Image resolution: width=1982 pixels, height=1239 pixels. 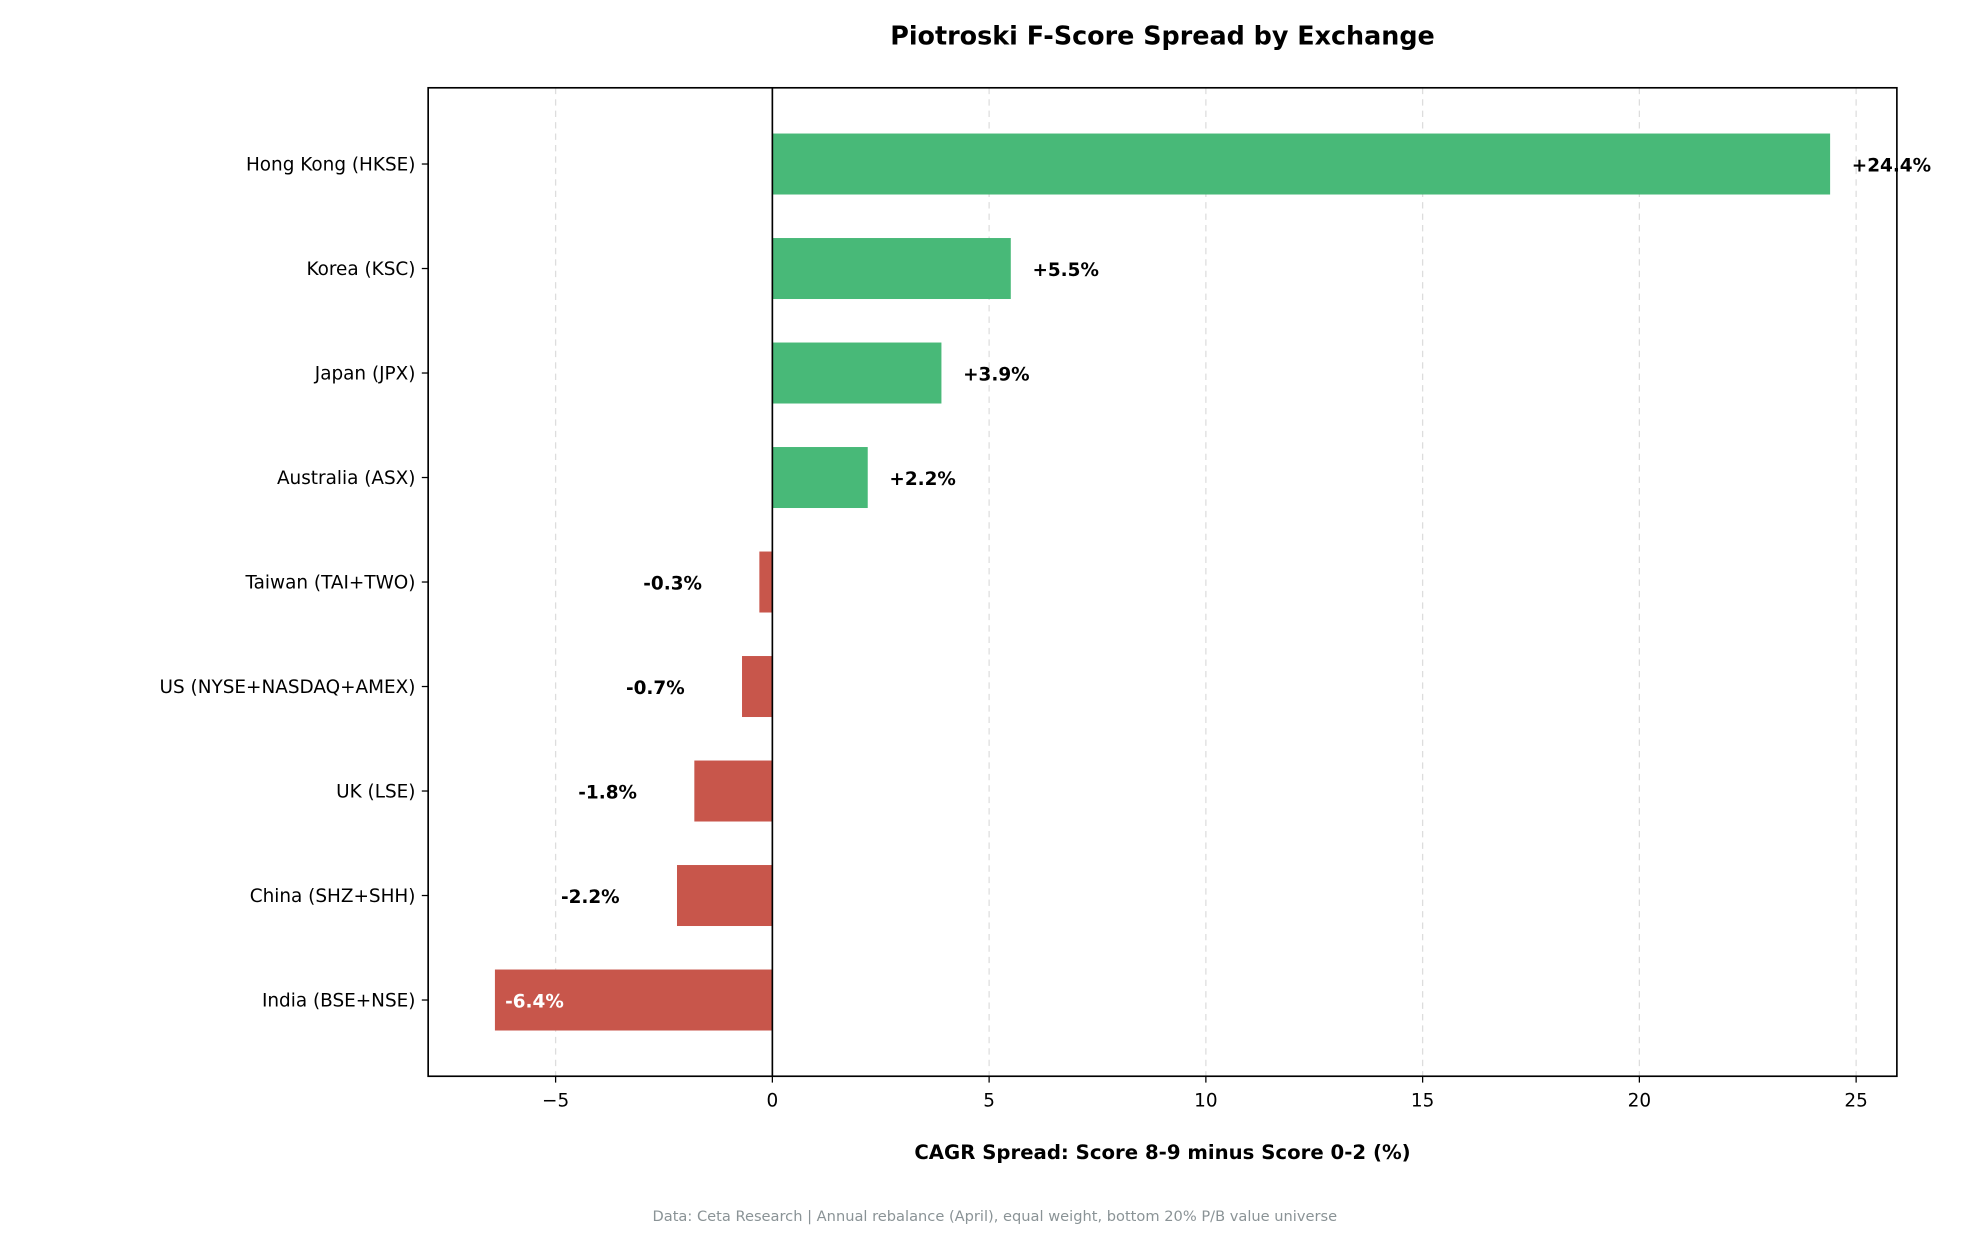 What do you see at coordinates (590, 897) in the screenshot?
I see `data-label: -2.2%` at bounding box center [590, 897].